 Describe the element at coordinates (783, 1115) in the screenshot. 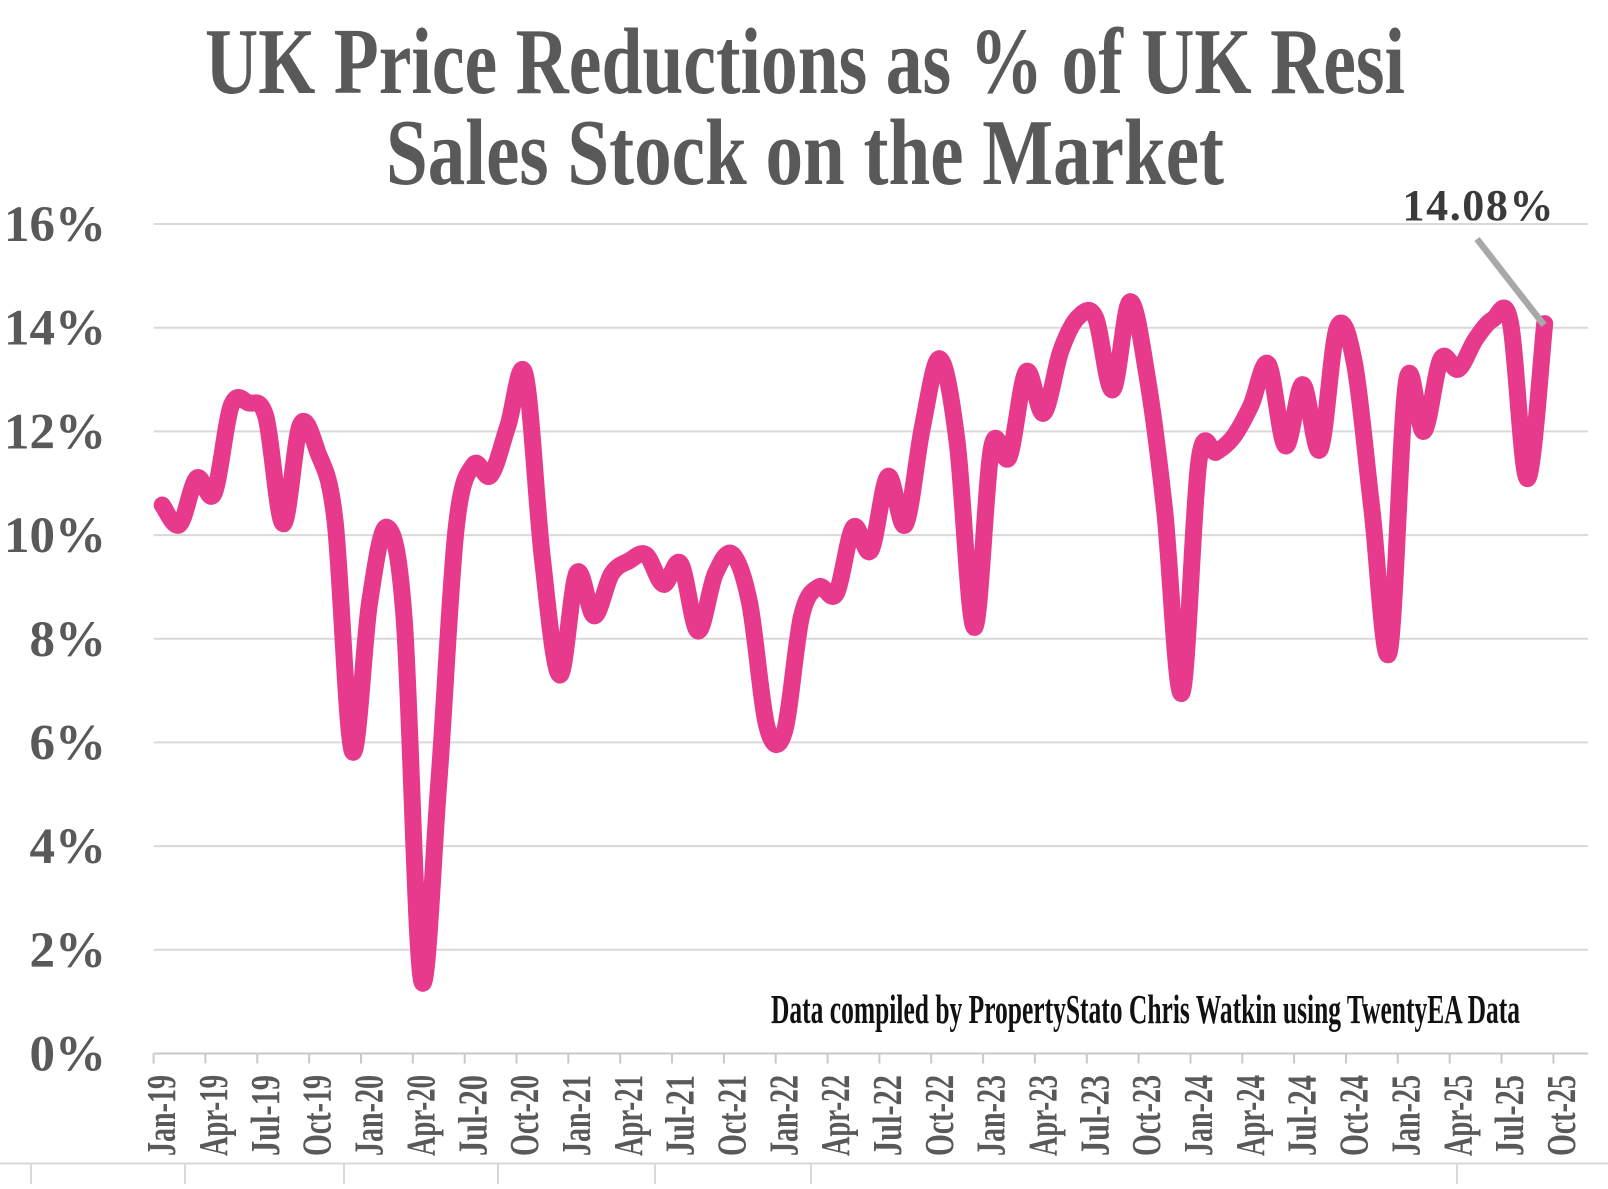

I see `svg-text: Jan-22` at that location.